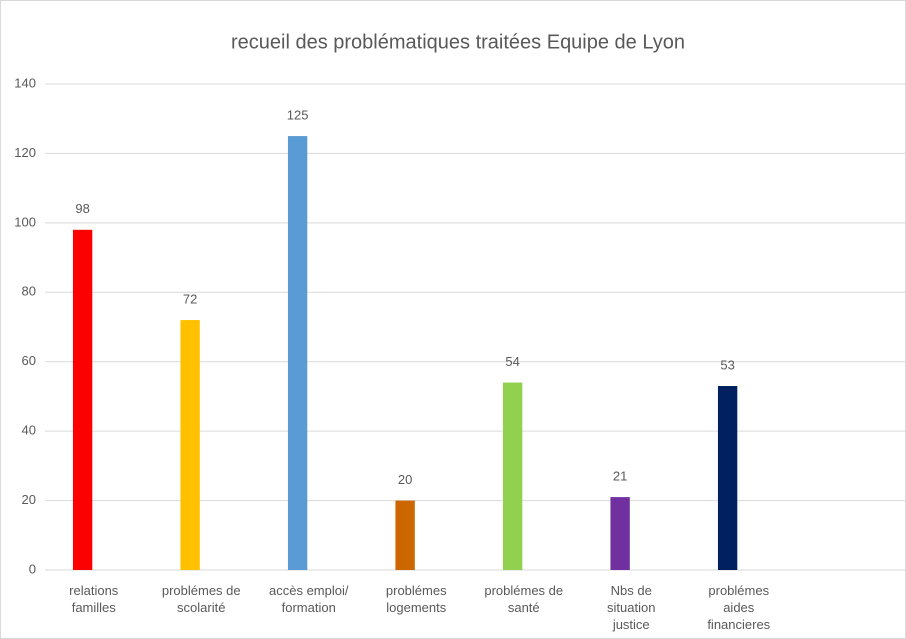  What do you see at coordinates (25, 152) in the screenshot?
I see `y-tick-label: 120` at bounding box center [25, 152].